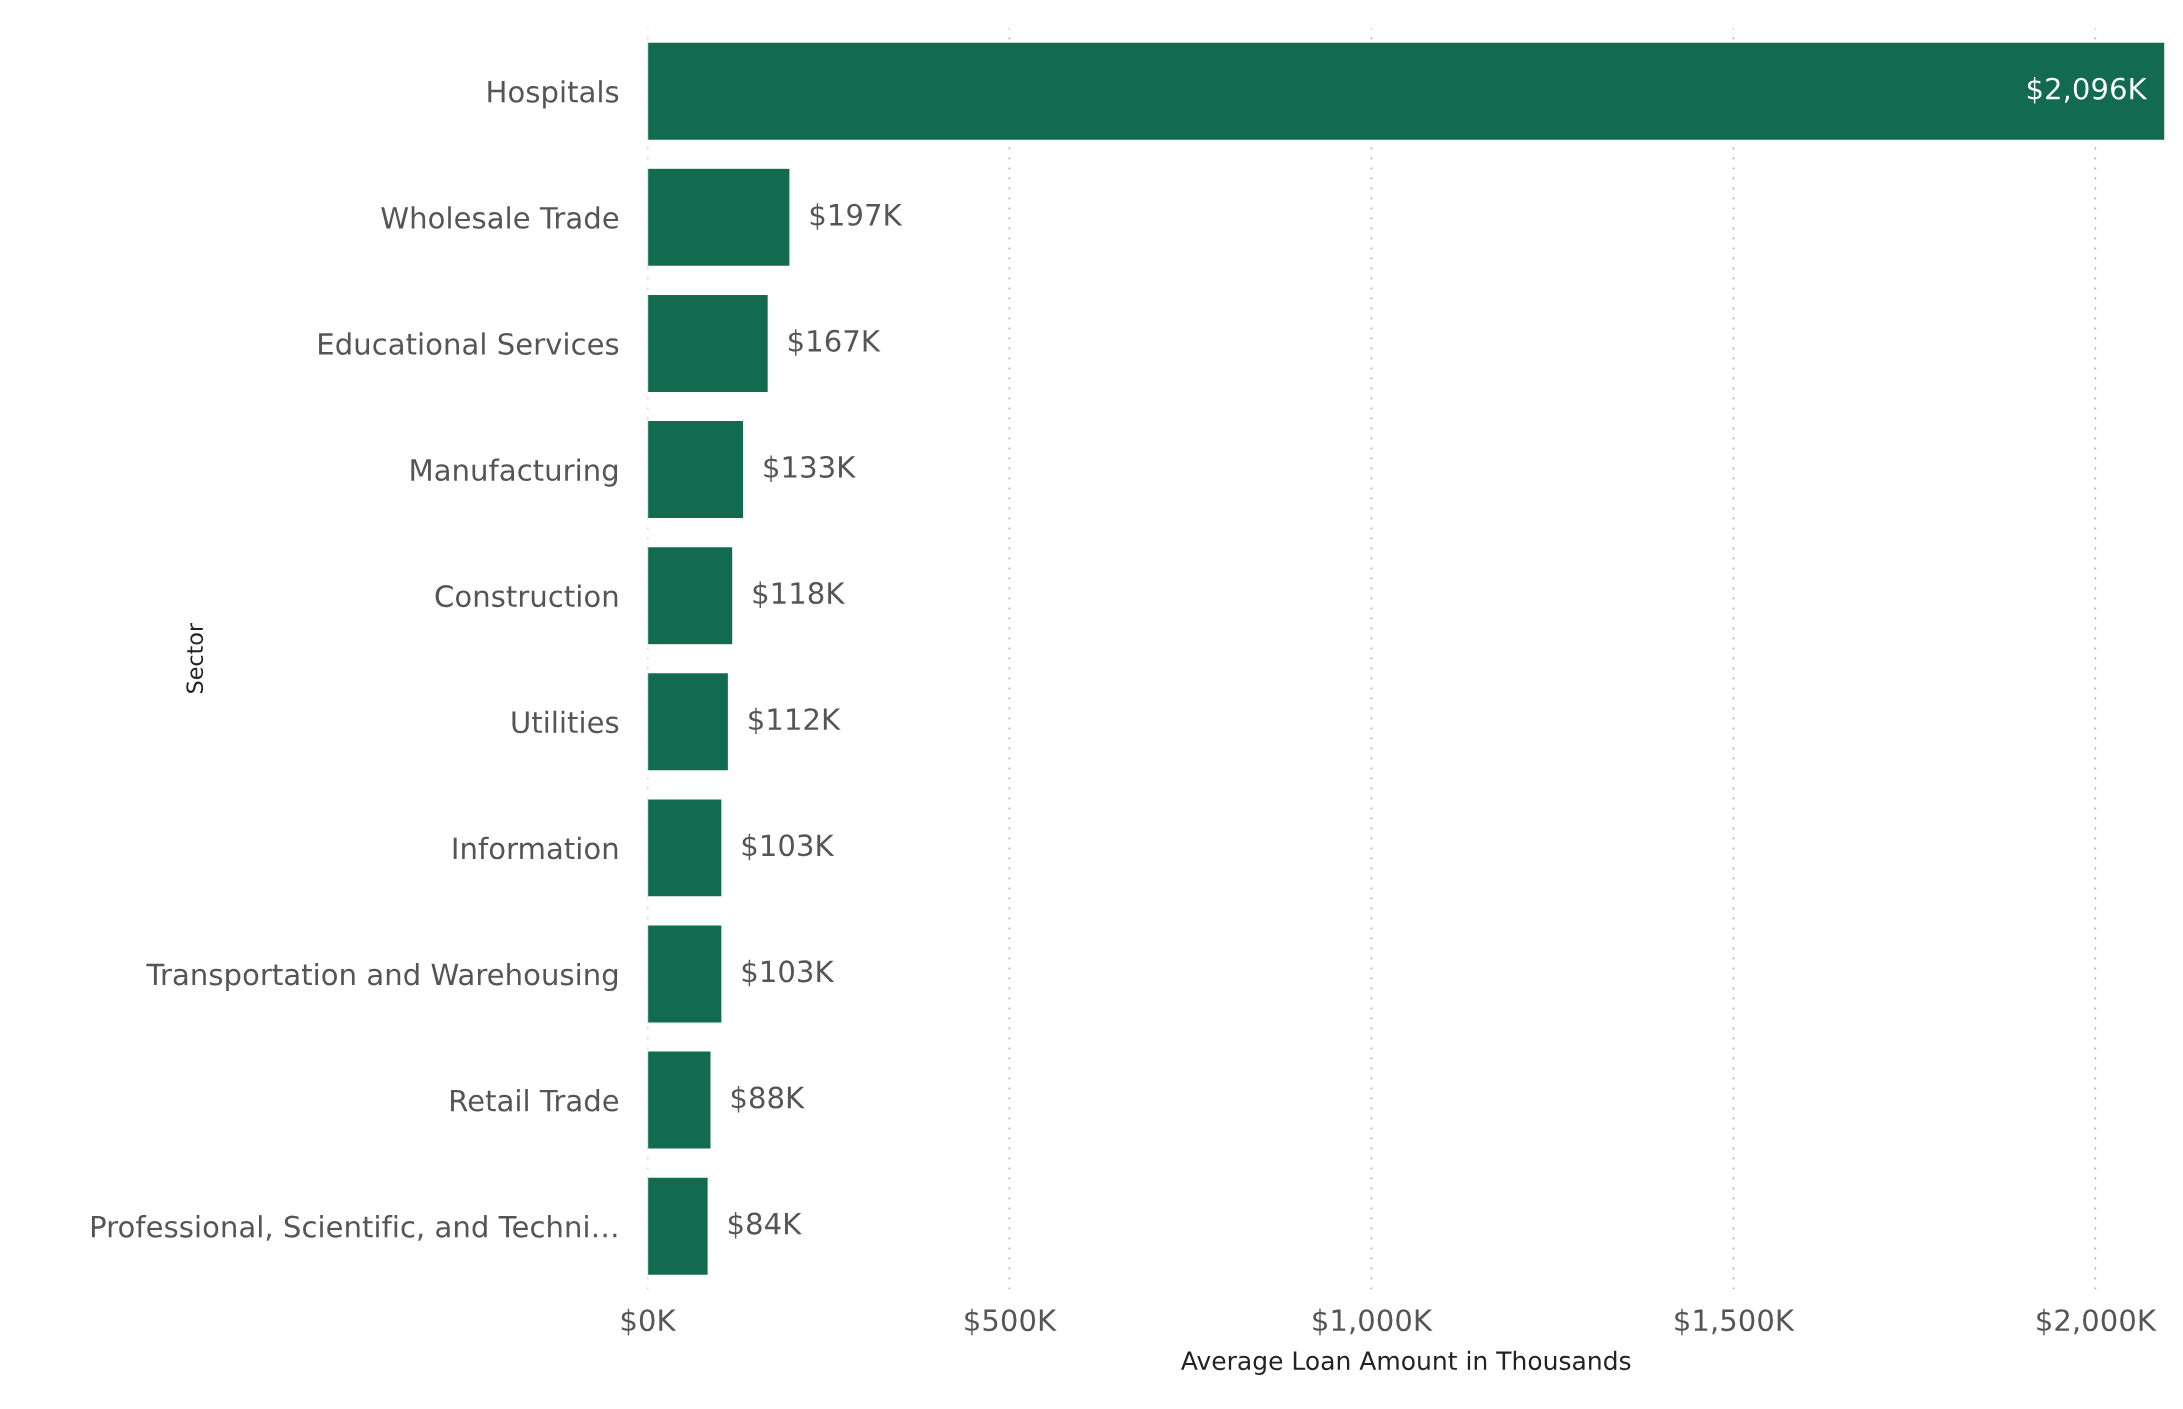 This screenshot has width=2183, height=1409. What do you see at coordinates (382, 977) in the screenshot?
I see `y-tick-label: Transportation and Warehousing` at bounding box center [382, 977].